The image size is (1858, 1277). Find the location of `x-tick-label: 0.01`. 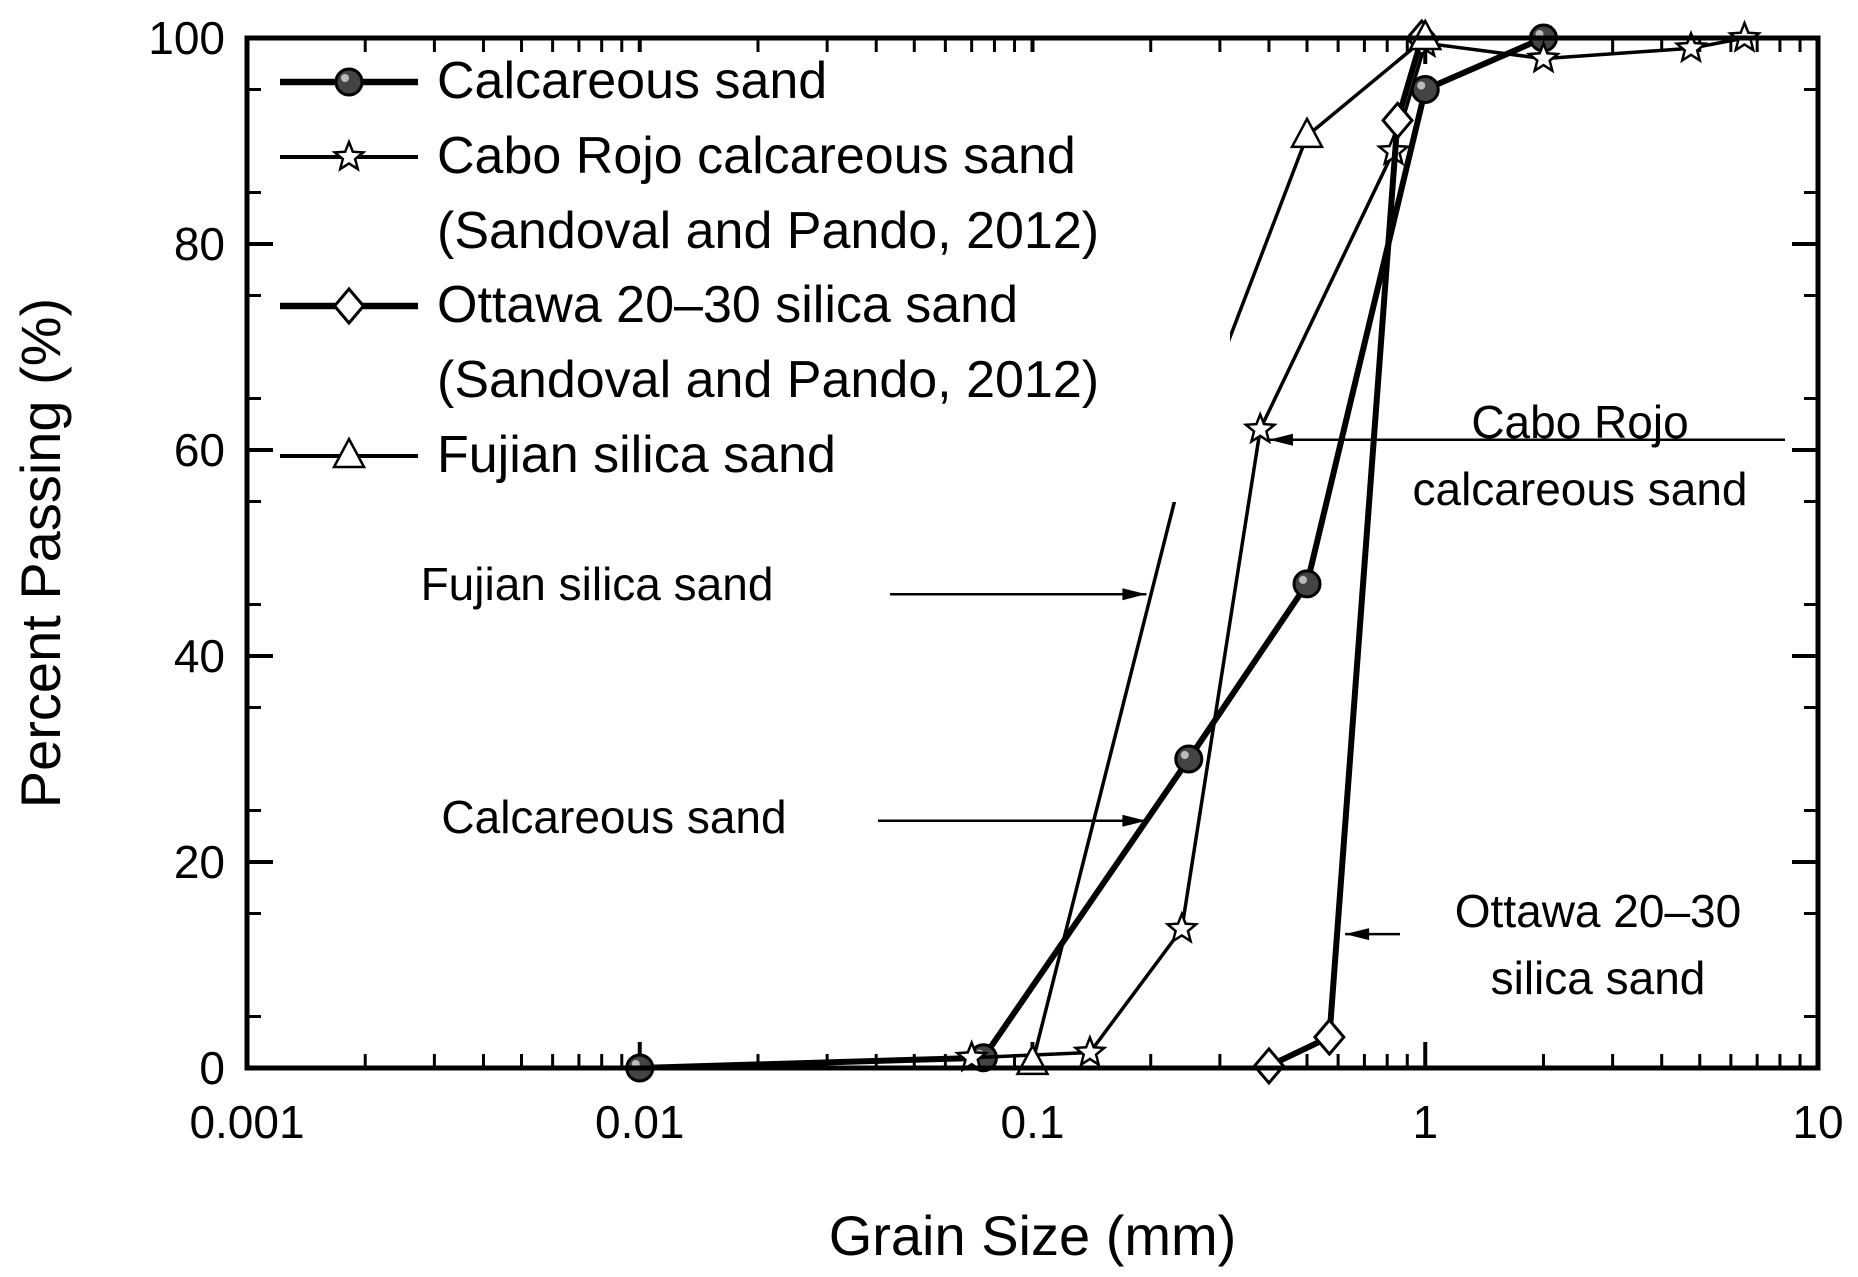

x-tick-label: 0.01 is located at coordinates (640, 1122).